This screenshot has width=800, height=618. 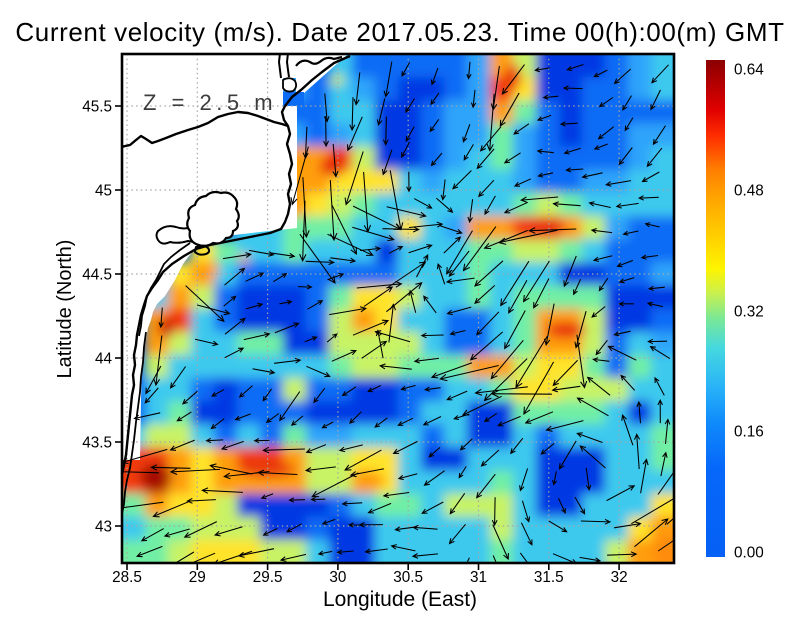 I want to click on svg-text: 29.5, so click(x=268, y=577).